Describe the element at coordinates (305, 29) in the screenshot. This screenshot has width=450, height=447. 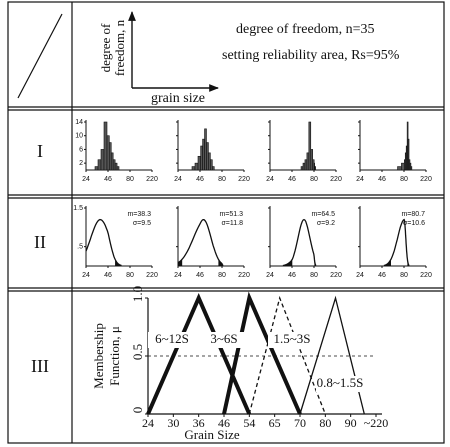
I see `header-note: degree of freedom, n=35` at that location.